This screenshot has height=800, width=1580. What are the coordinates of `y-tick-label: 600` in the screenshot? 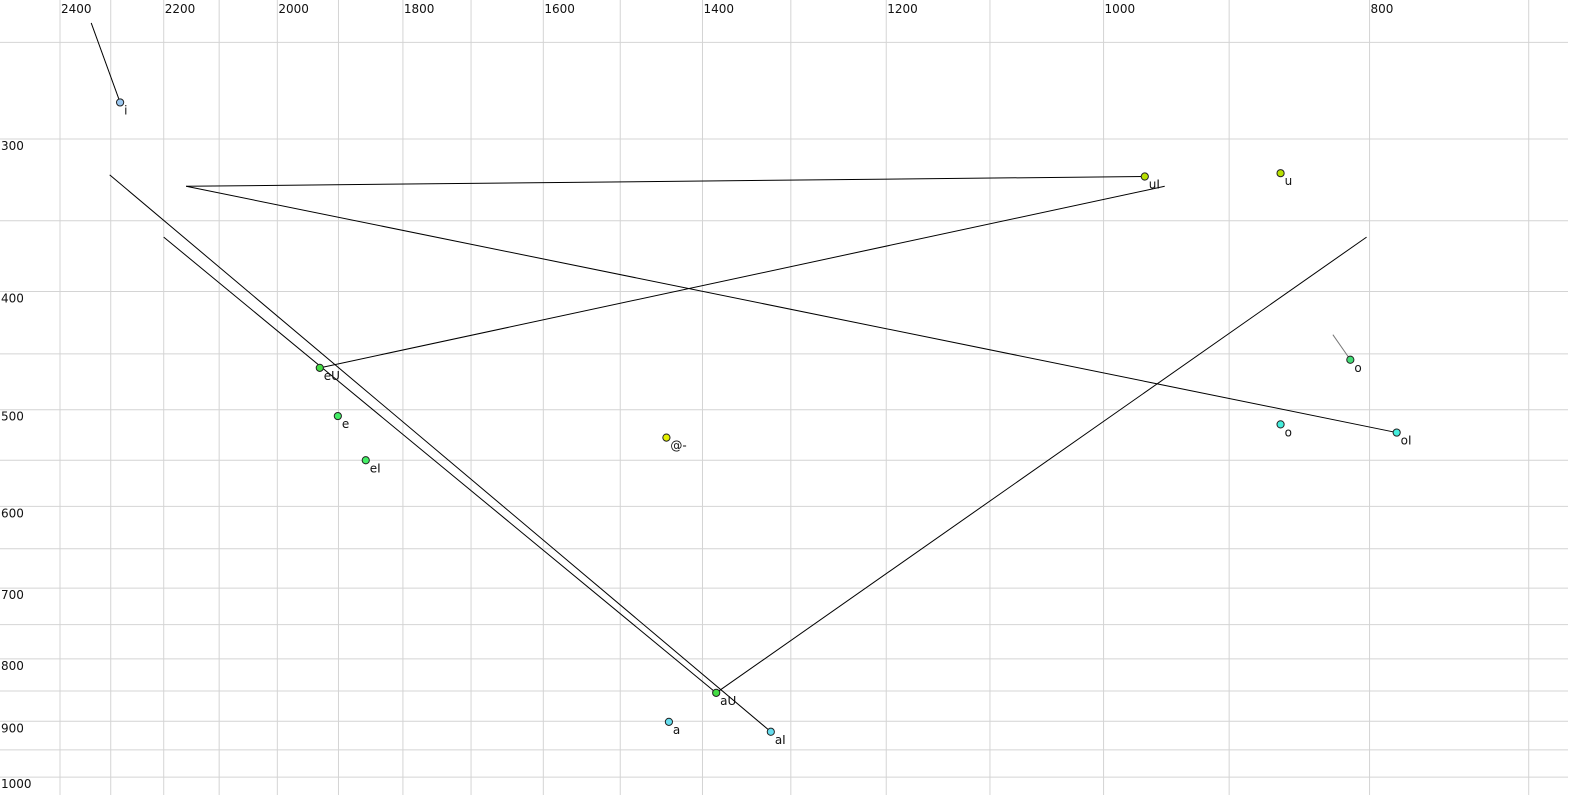 It's located at (12, 513).